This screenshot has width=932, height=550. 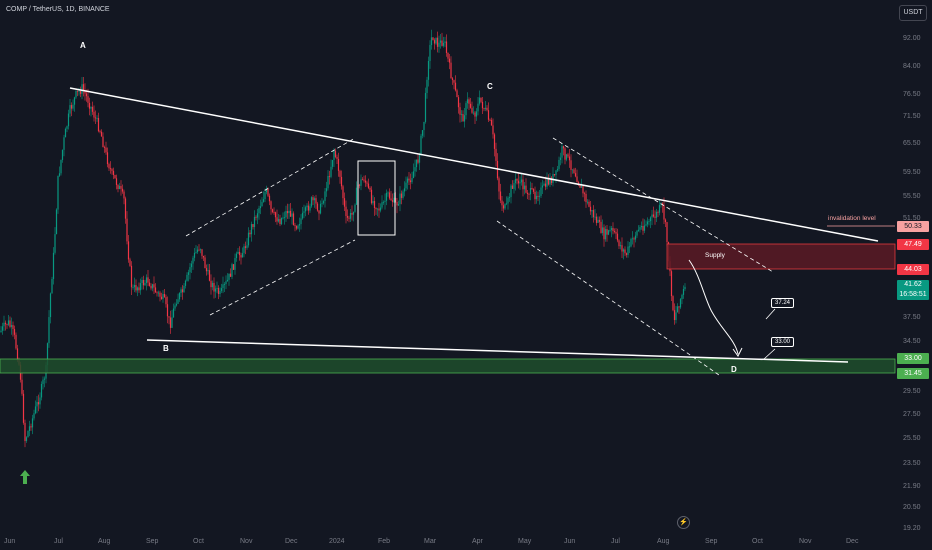 What do you see at coordinates (783, 342) in the screenshot?
I see `target-callout-2: 33.00` at bounding box center [783, 342].